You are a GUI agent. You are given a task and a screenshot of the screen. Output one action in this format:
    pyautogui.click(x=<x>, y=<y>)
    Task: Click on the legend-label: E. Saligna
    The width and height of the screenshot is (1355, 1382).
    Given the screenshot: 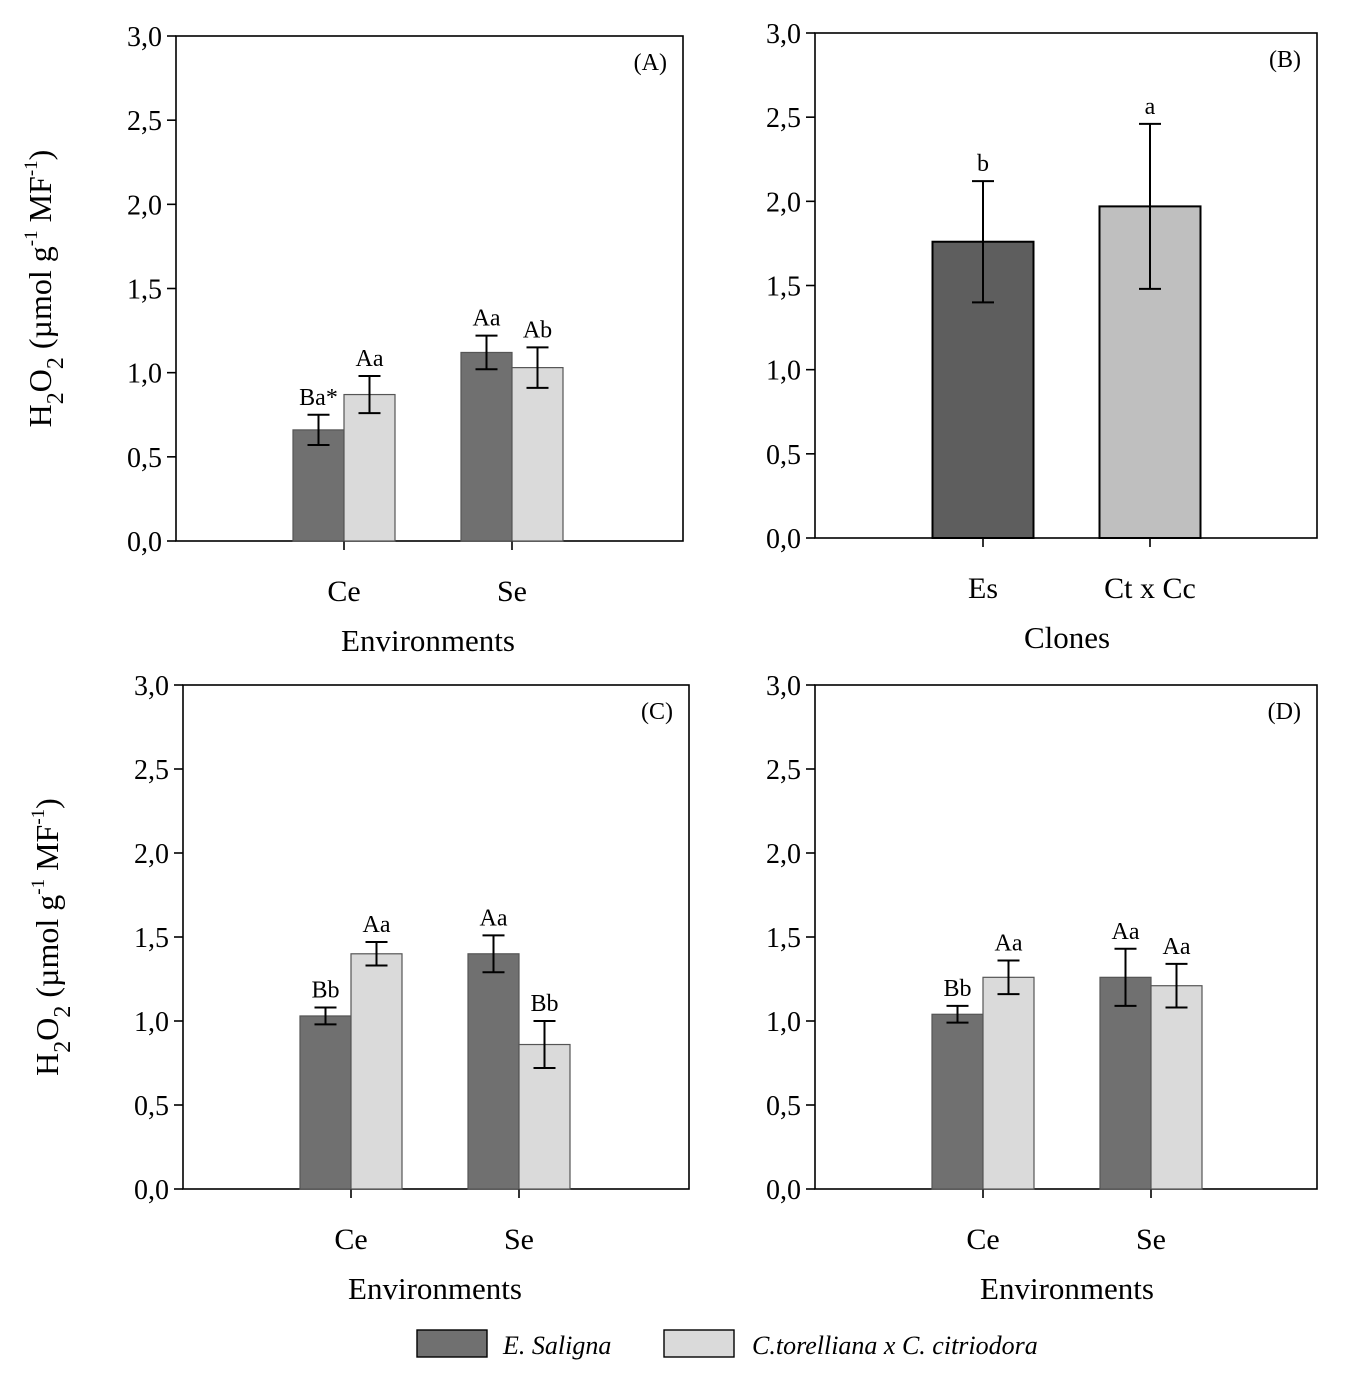 What is the action you would take?
    pyautogui.click(x=556, y=1345)
    